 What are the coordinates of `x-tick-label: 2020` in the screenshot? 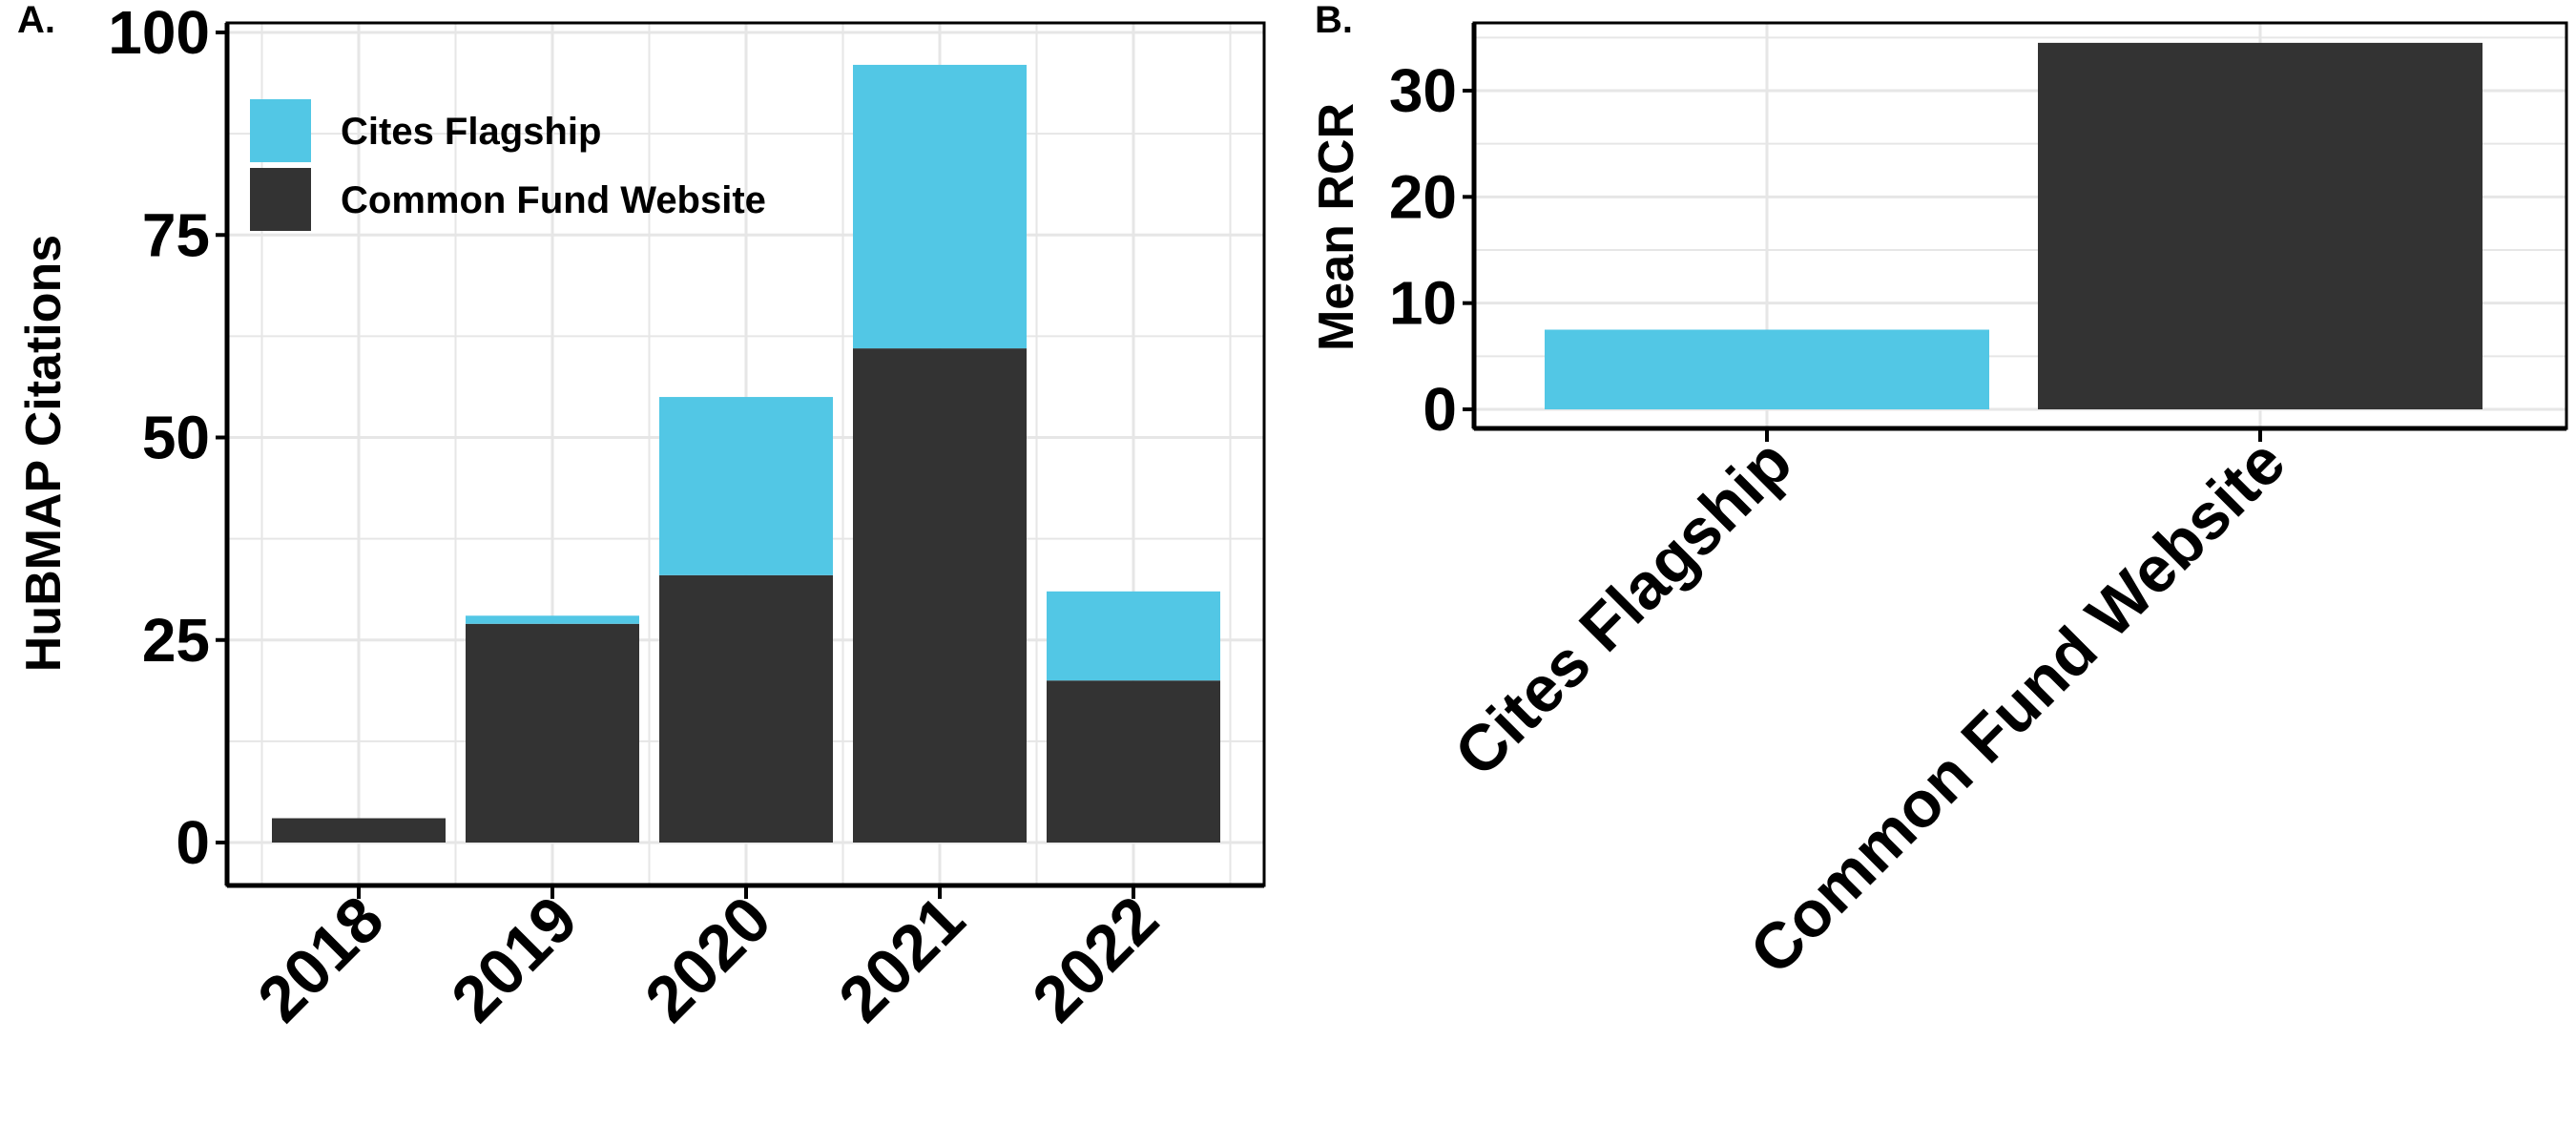 It's located at (708, 959).